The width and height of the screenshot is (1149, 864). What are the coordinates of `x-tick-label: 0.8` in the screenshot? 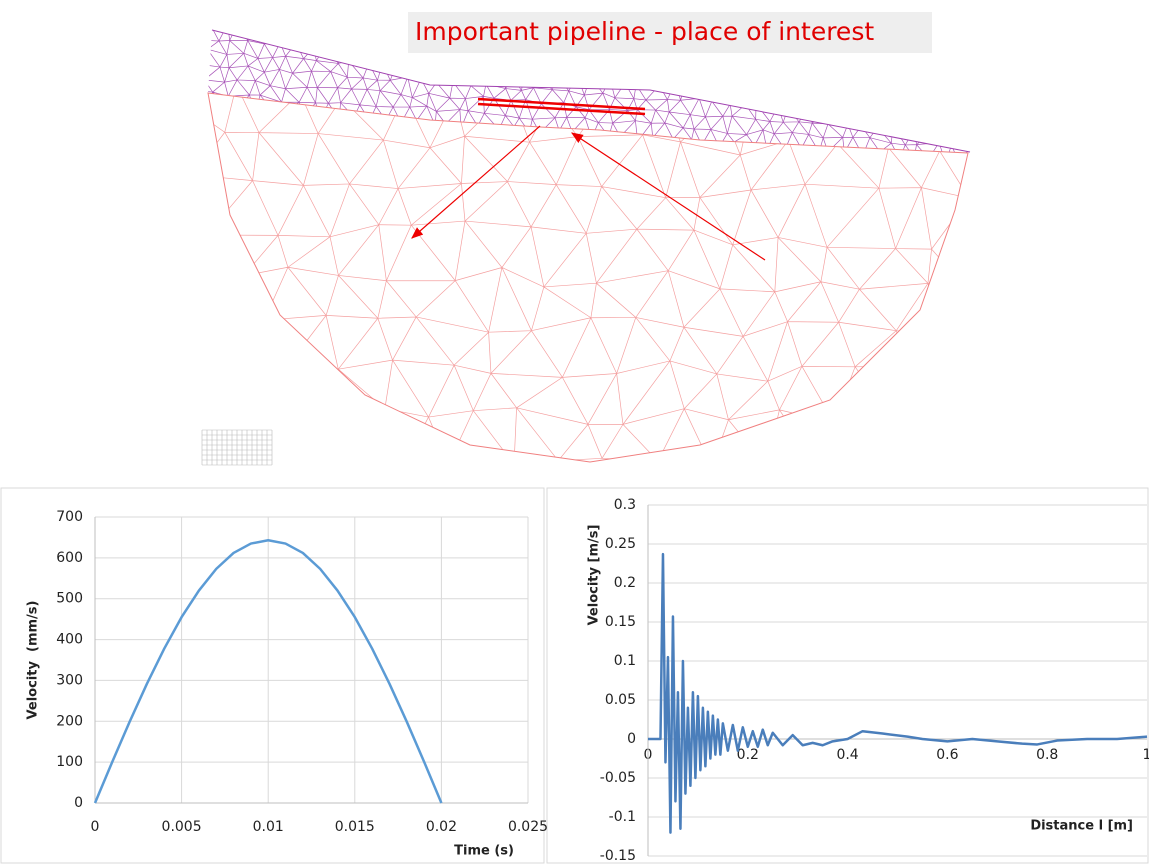 It's located at (1047, 755).